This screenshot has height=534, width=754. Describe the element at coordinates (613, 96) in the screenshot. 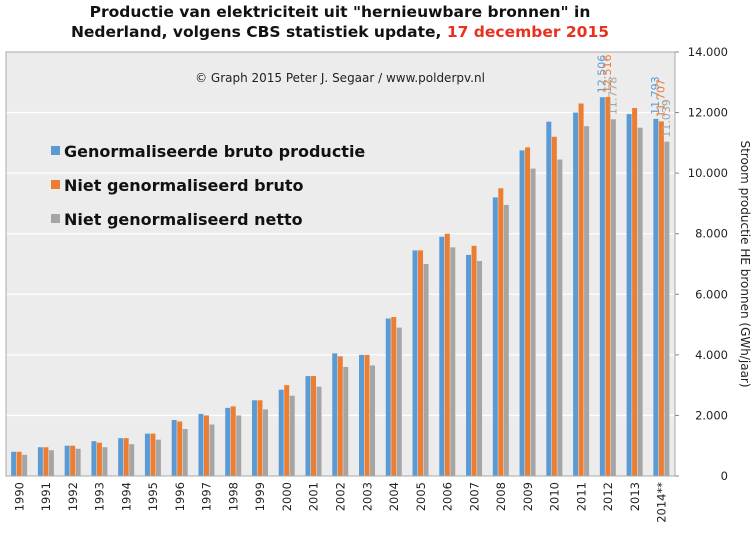

I see `data-label: 11.778` at that location.